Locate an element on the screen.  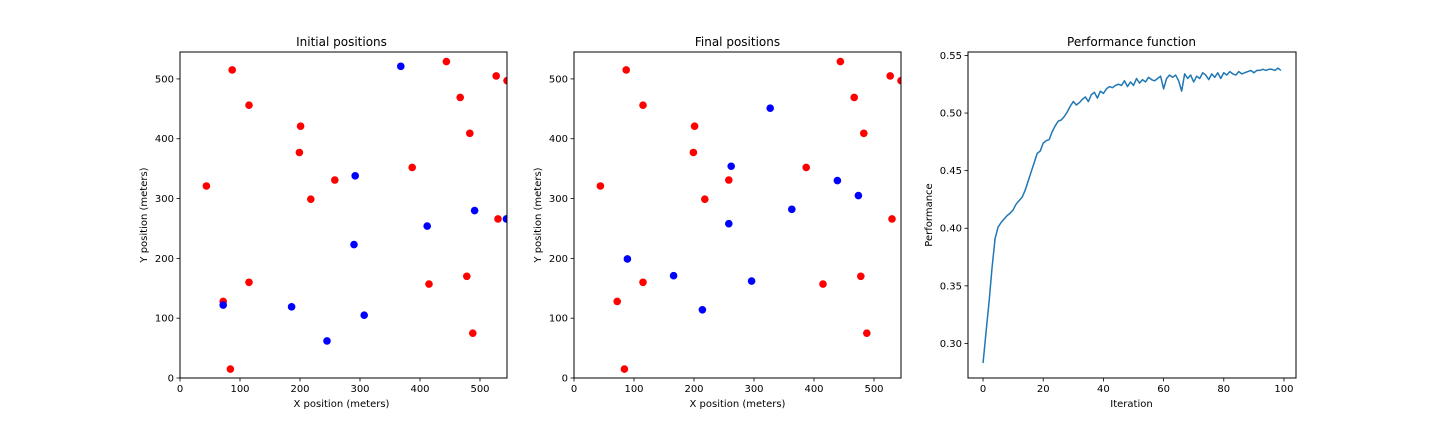
y-axis-label: Performance is located at coordinates (929, 214).